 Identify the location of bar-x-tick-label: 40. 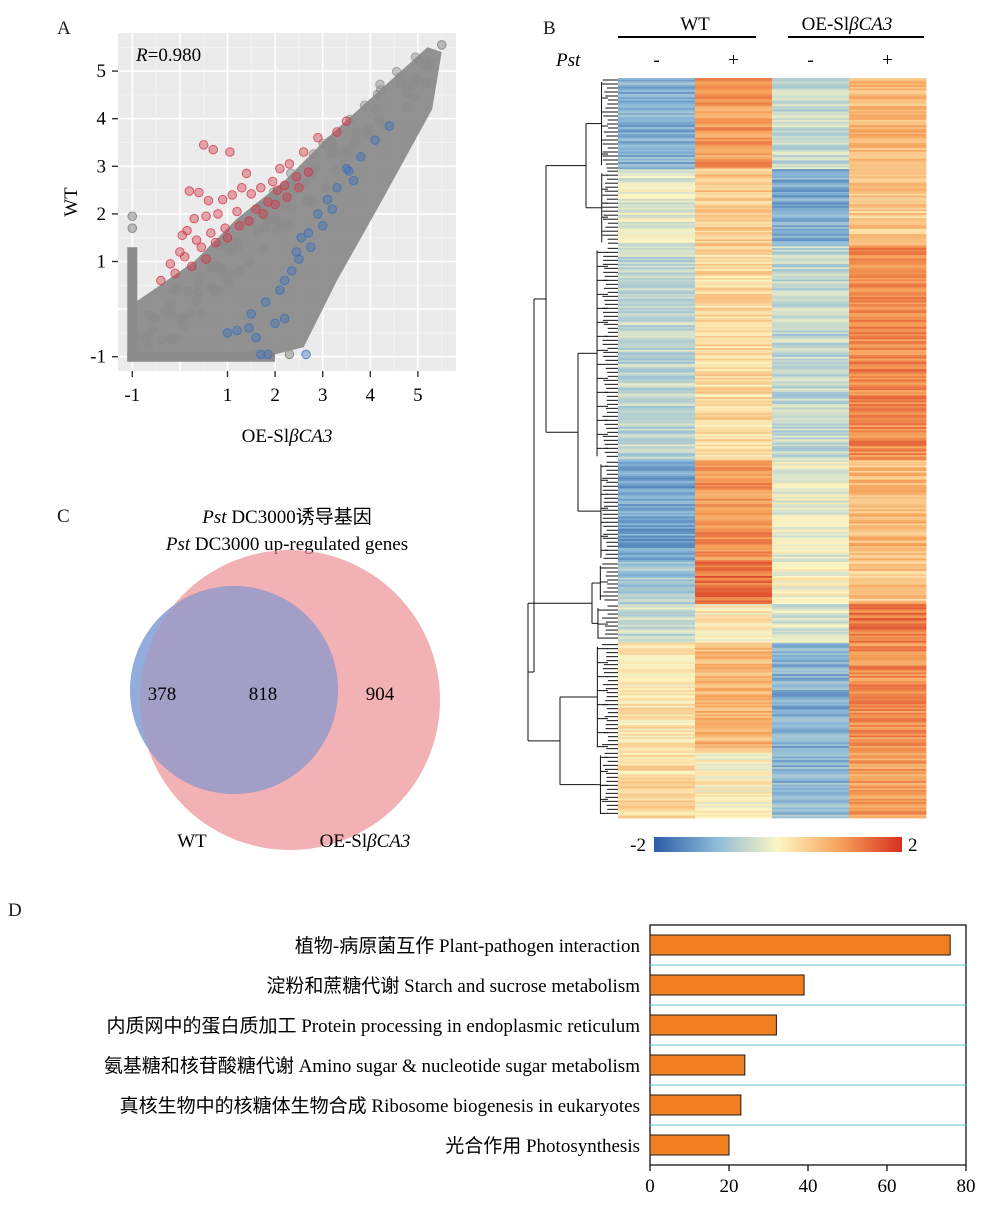
(808, 1186).